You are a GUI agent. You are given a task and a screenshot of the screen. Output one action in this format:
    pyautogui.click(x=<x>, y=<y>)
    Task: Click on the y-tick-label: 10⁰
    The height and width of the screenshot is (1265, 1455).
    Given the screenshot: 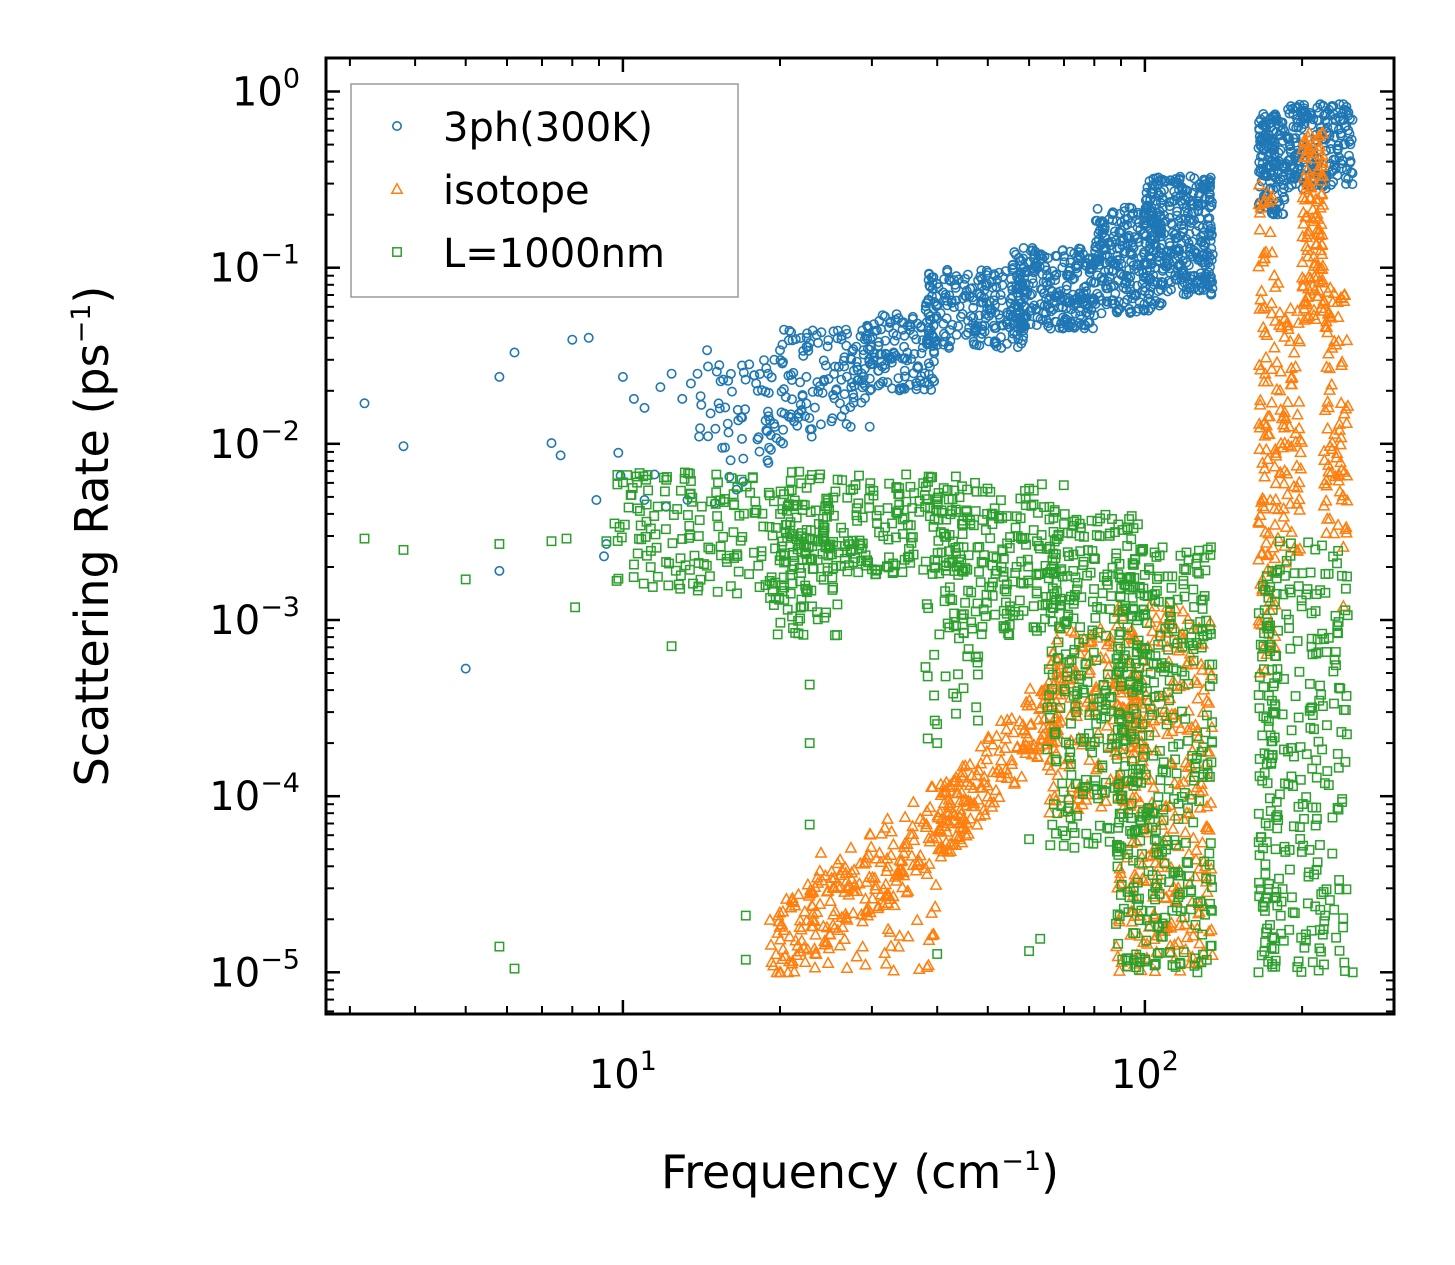 What is the action you would take?
    pyautogui.click(x=266, y=90)
    